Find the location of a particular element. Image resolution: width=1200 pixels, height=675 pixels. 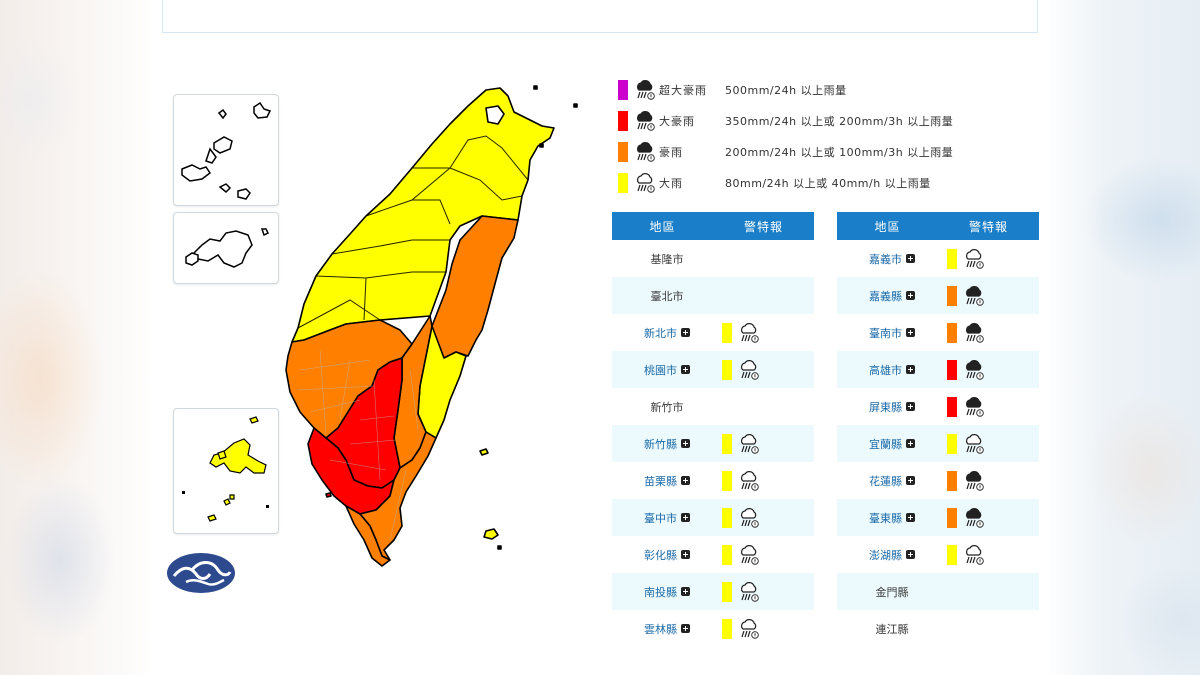

county-name-cell: 臺南市 is located at coordinates (892, 333).